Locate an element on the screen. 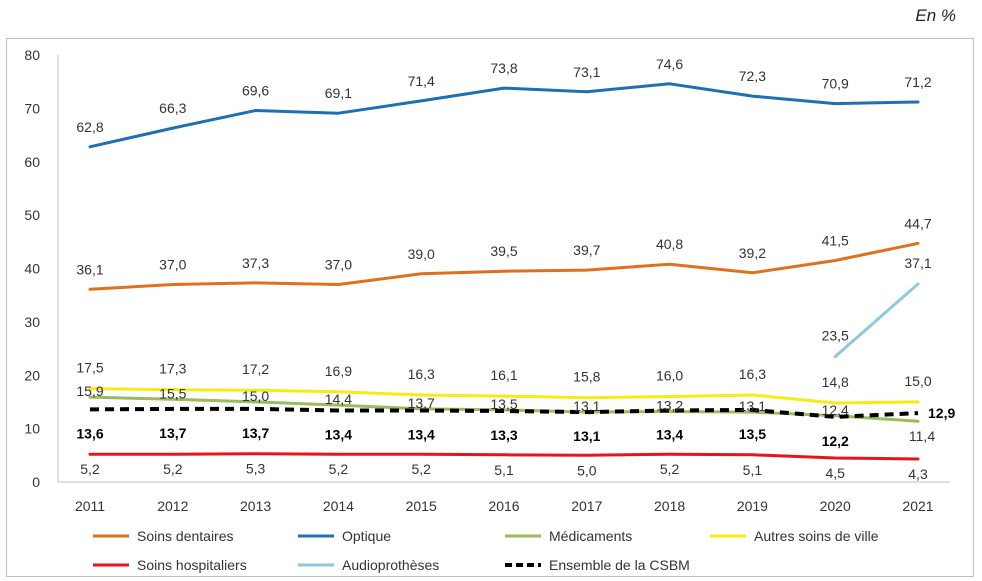 The width and height of the screenshot is (982, 581). y-tick-label: 30 is located at coordinates (32, 322).